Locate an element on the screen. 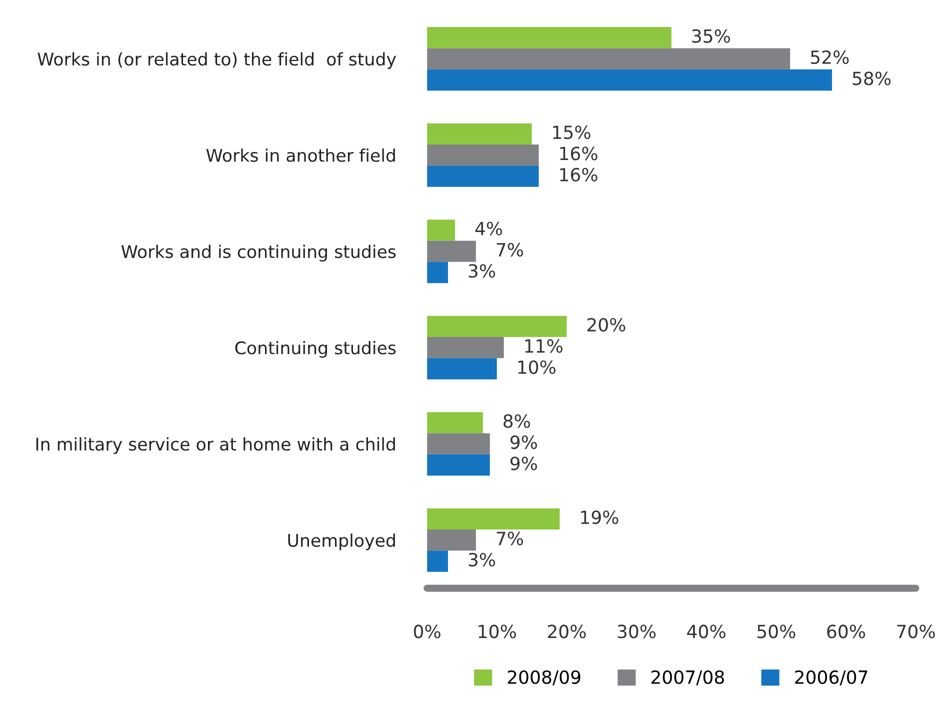 The height and width of the screenshot is (713, 949). x-tick-label: 70% is located at coordinates (916, 631).